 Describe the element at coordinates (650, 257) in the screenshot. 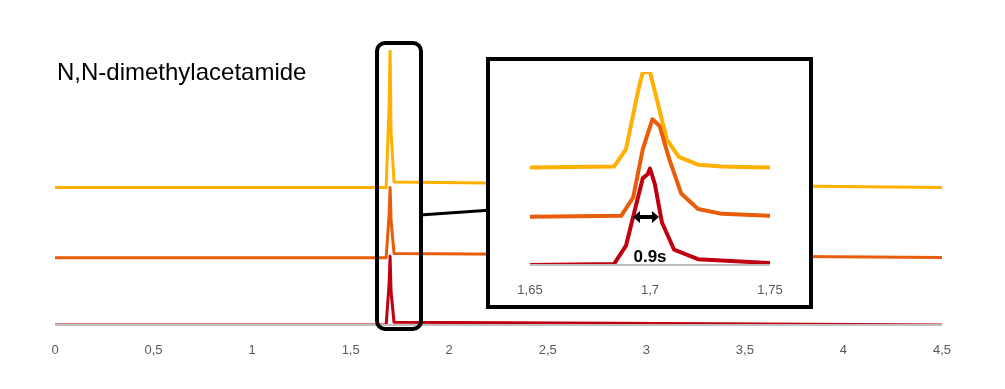

I see `annotation: 0.9s` at that location.